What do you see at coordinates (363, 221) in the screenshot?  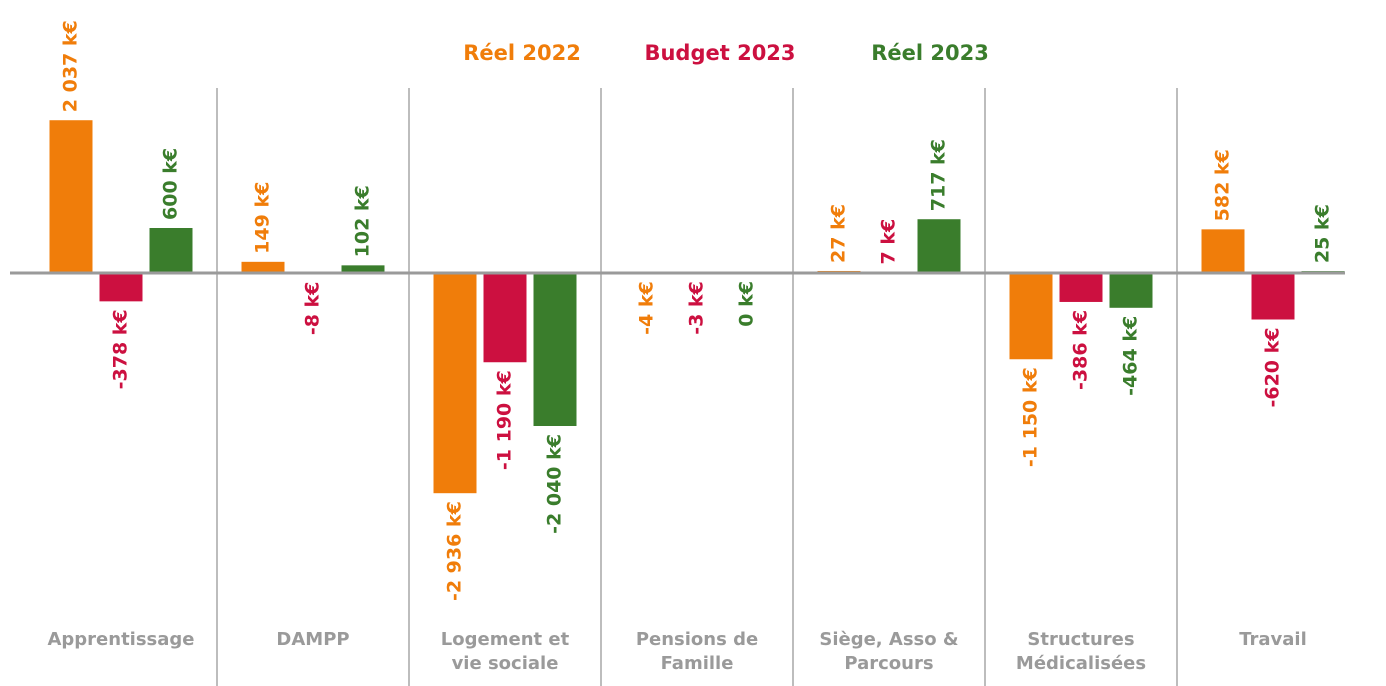 I see `value-label: 102 k€` at bounding box center [363, 221].